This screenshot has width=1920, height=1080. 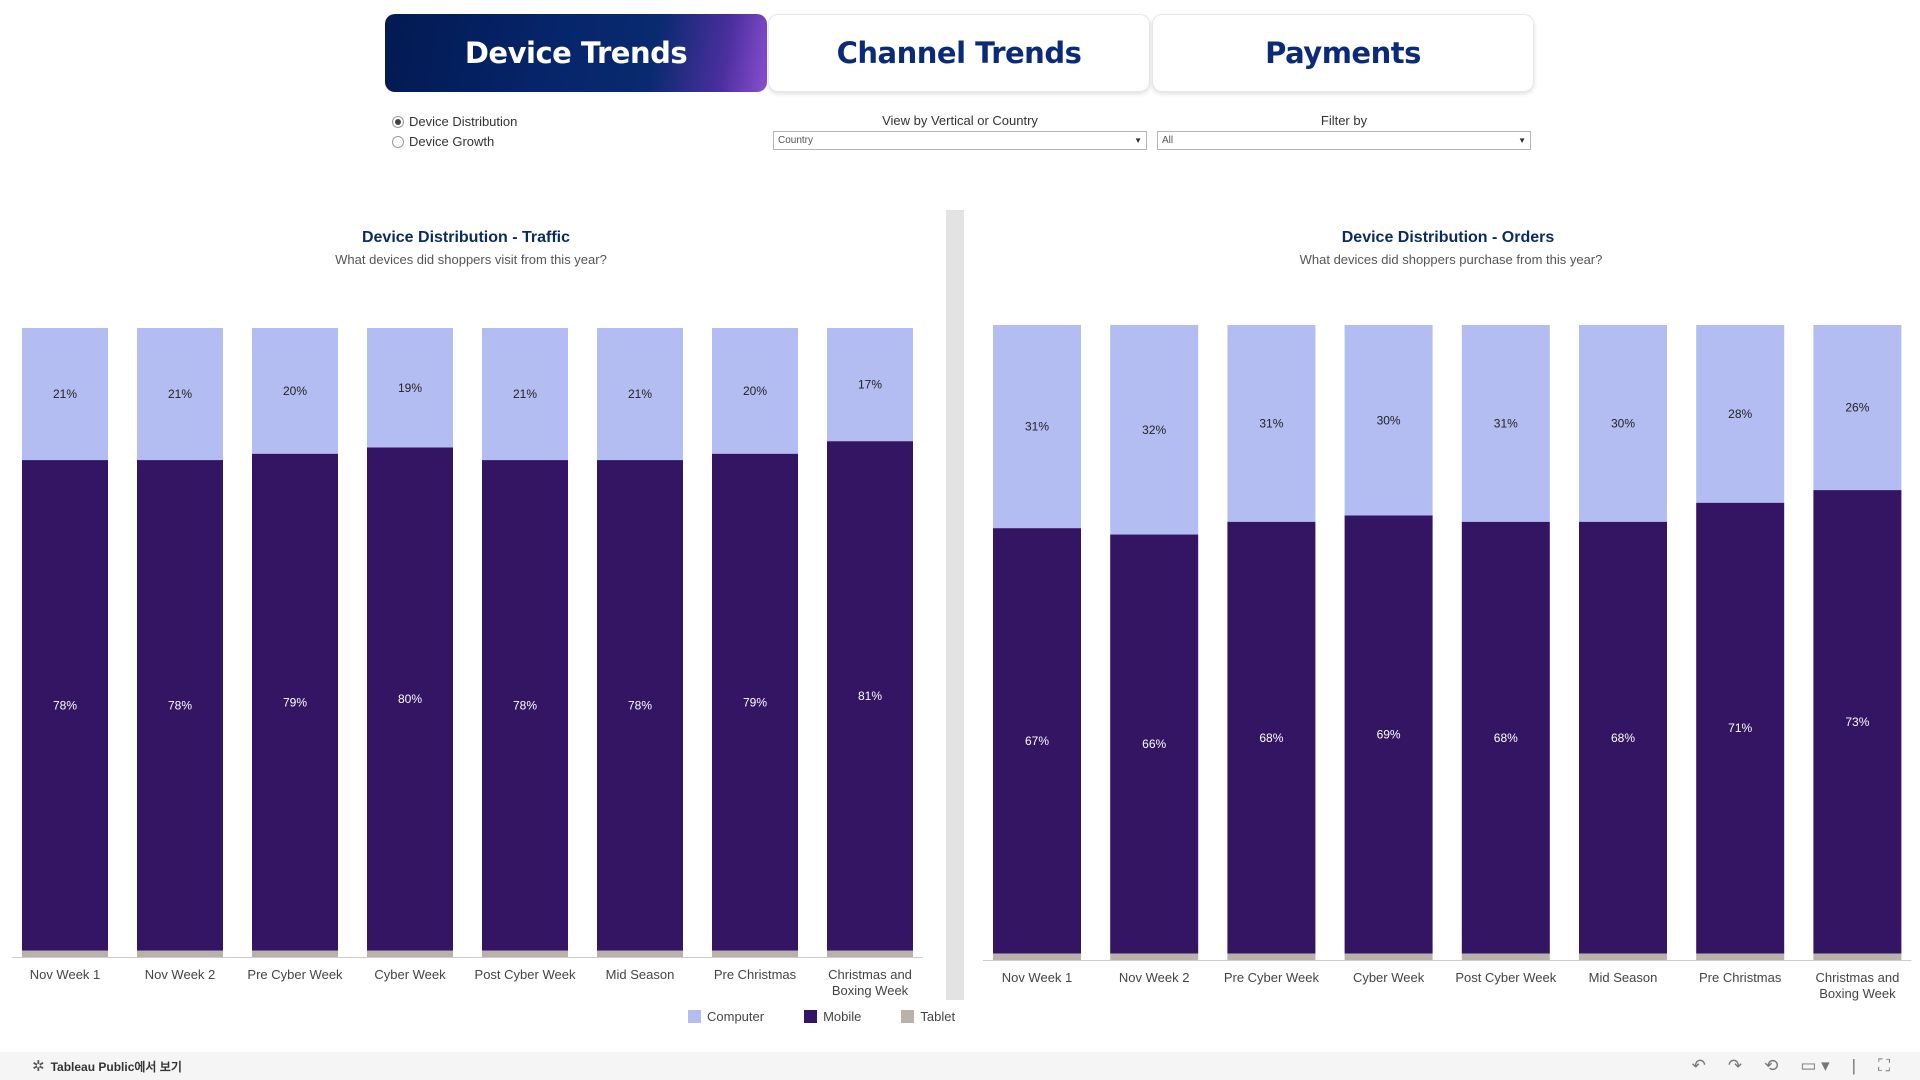 What do you see at coordinates (1168, 140) in the screenshot?
I see `dropdown-value: All` at bounding box center [1168, 140].